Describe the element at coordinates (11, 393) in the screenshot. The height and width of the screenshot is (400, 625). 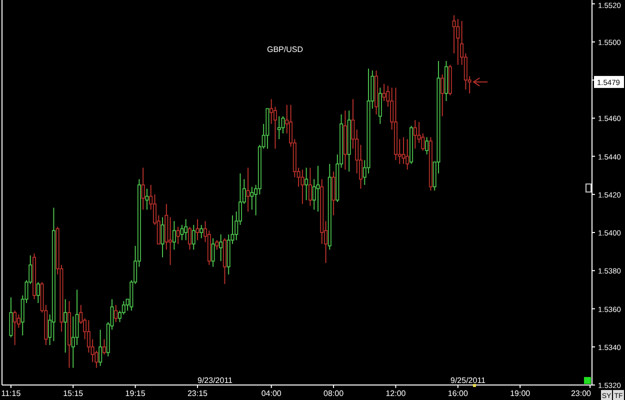
I see `x-tick-label: 11:15` at that location.